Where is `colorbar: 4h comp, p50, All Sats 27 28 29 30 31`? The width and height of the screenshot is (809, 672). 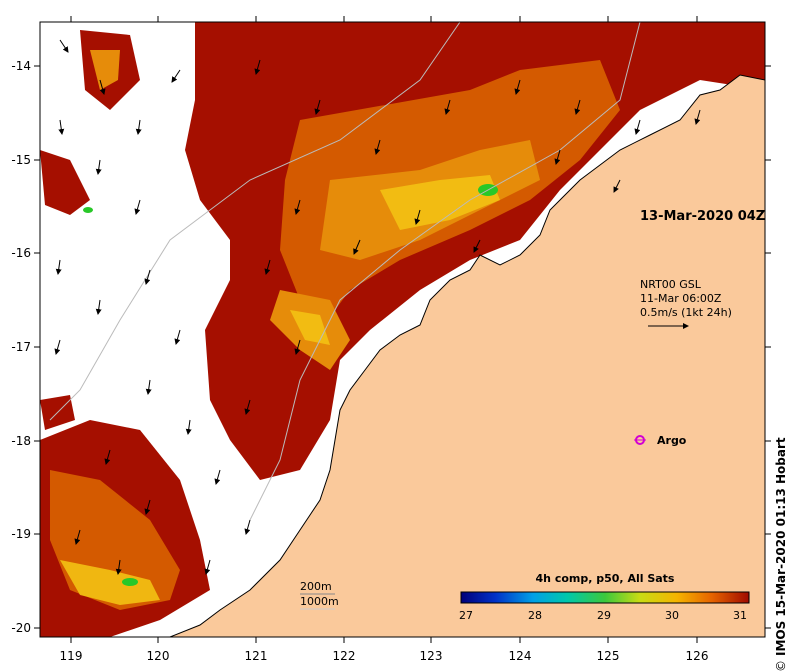
colorbar: 4h comp, p50, All Sats 27 28 29 30 31 is located at coordinates (604, 597).